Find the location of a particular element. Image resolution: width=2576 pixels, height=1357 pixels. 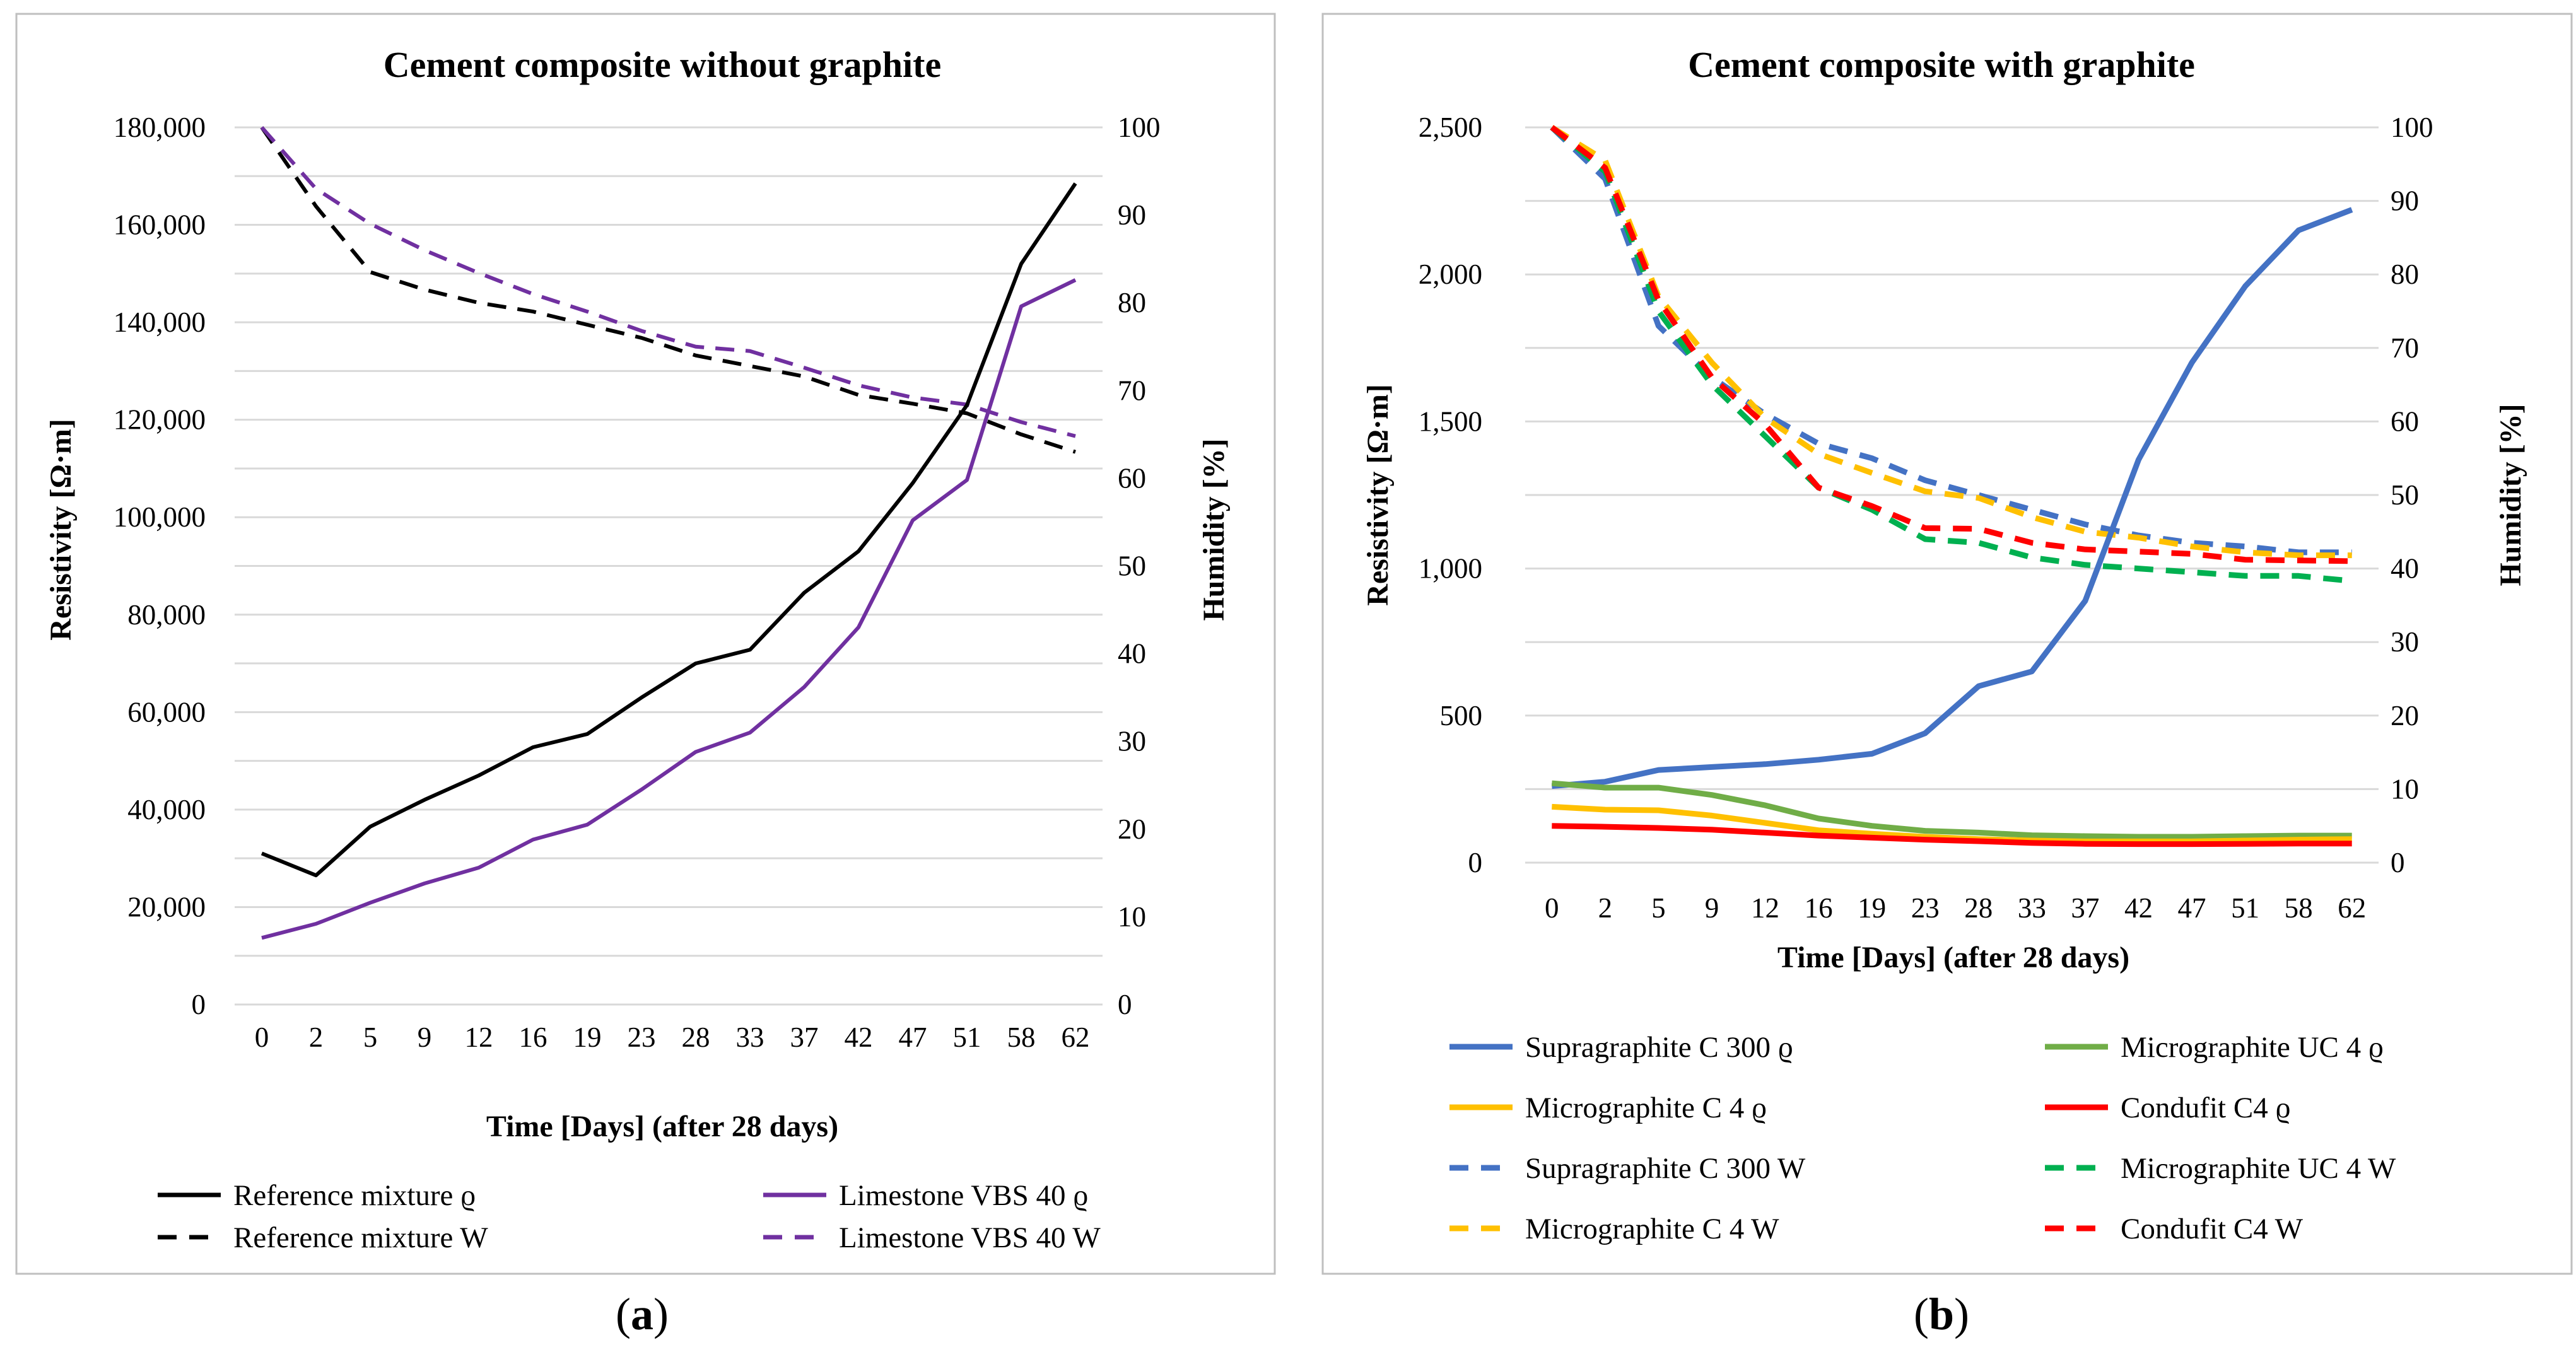

chart-b-y2-tick-label: 40 is located at coordinates (2405, 569).